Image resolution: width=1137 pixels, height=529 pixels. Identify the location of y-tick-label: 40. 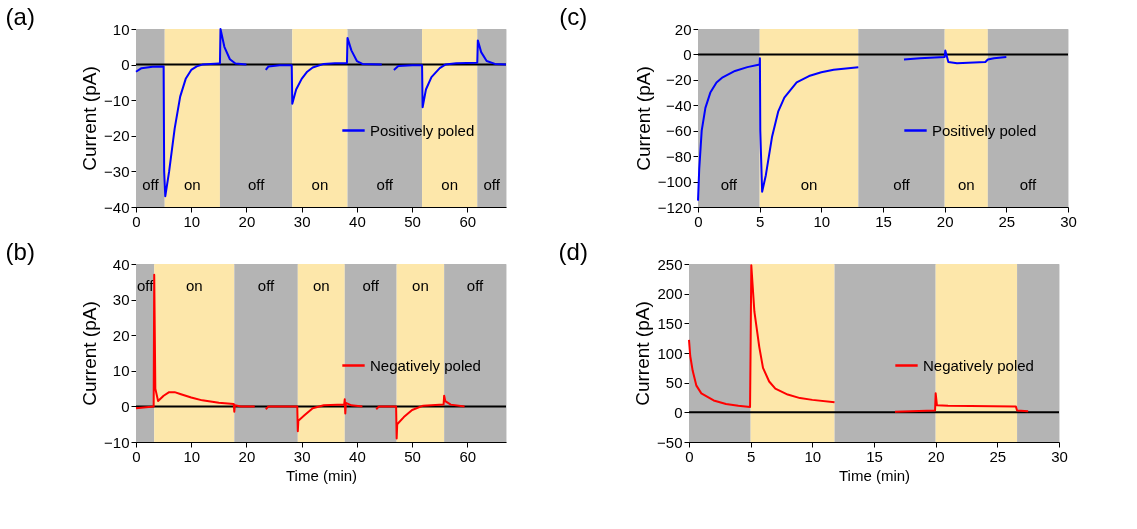
(121, 264).